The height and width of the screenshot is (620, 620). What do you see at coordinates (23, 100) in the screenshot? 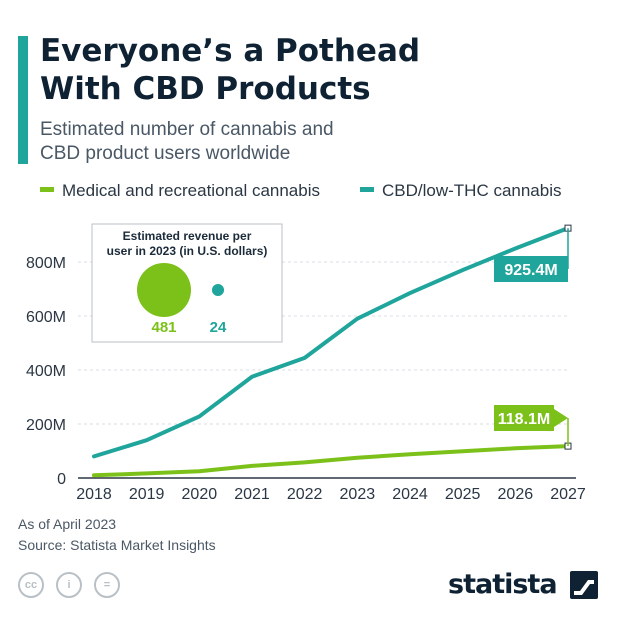
I see `title-accent-bar` at bounding box center [23, 100].